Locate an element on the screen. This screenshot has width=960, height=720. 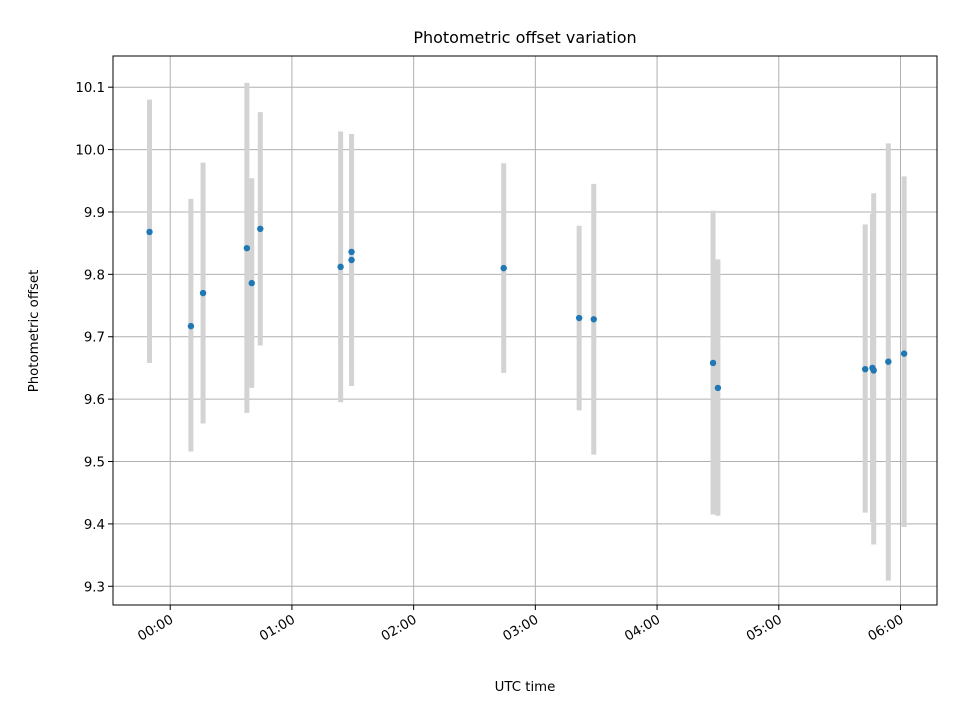
x-tick-label: 05:00 is located at coordinates (764, 628).